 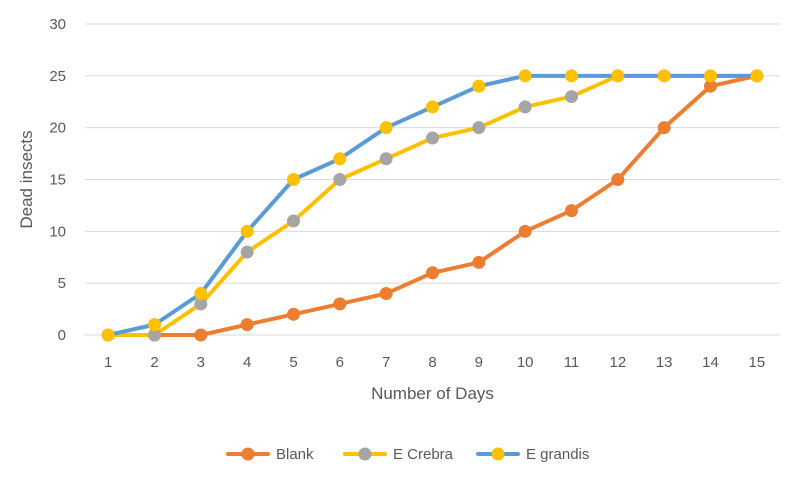 What do you see at coordinates (154, 362) in the screenshot?
I see `x-tick-label: 2` at bounding box center [154, 362].